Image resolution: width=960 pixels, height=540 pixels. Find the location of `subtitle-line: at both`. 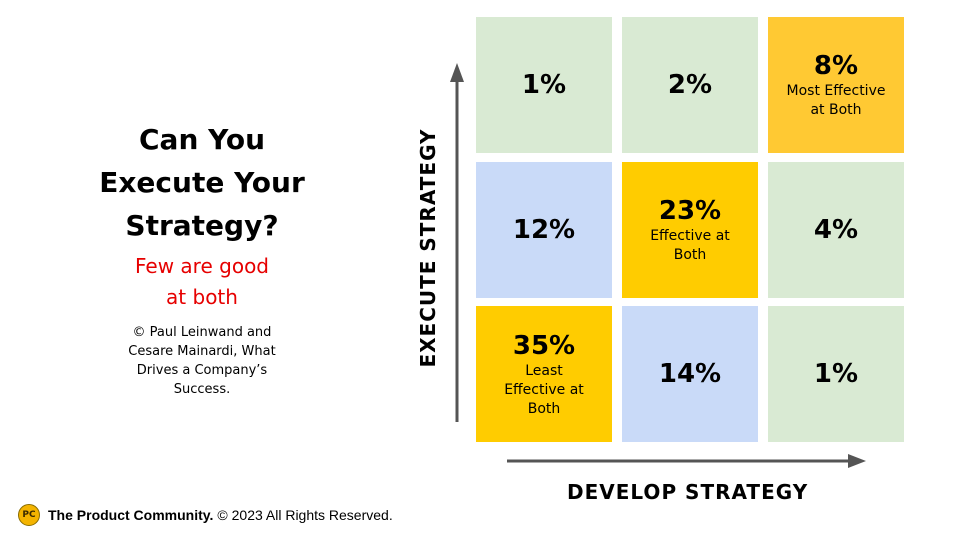

subtitle-line: at both is located at coordinates (202, 297).